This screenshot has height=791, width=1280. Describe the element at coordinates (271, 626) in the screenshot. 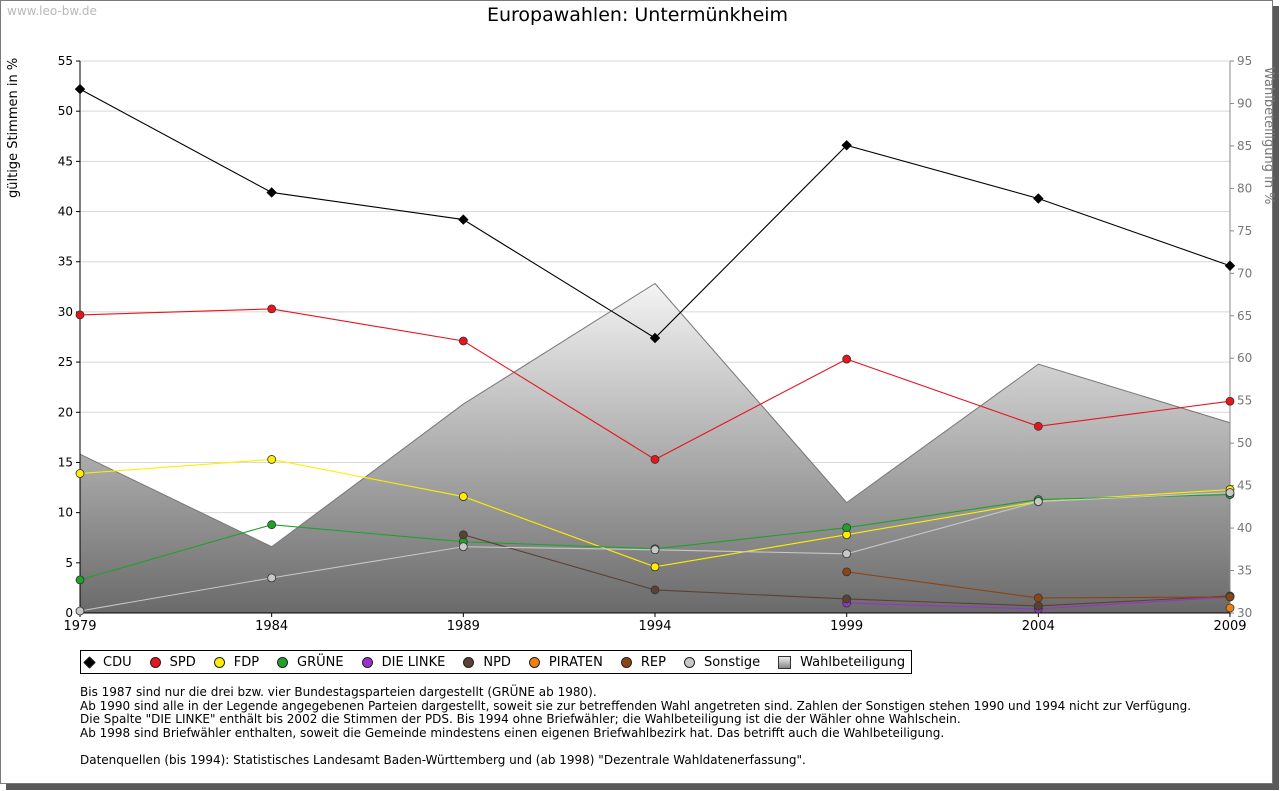

I see `x-tick-label: 1984` at that location.